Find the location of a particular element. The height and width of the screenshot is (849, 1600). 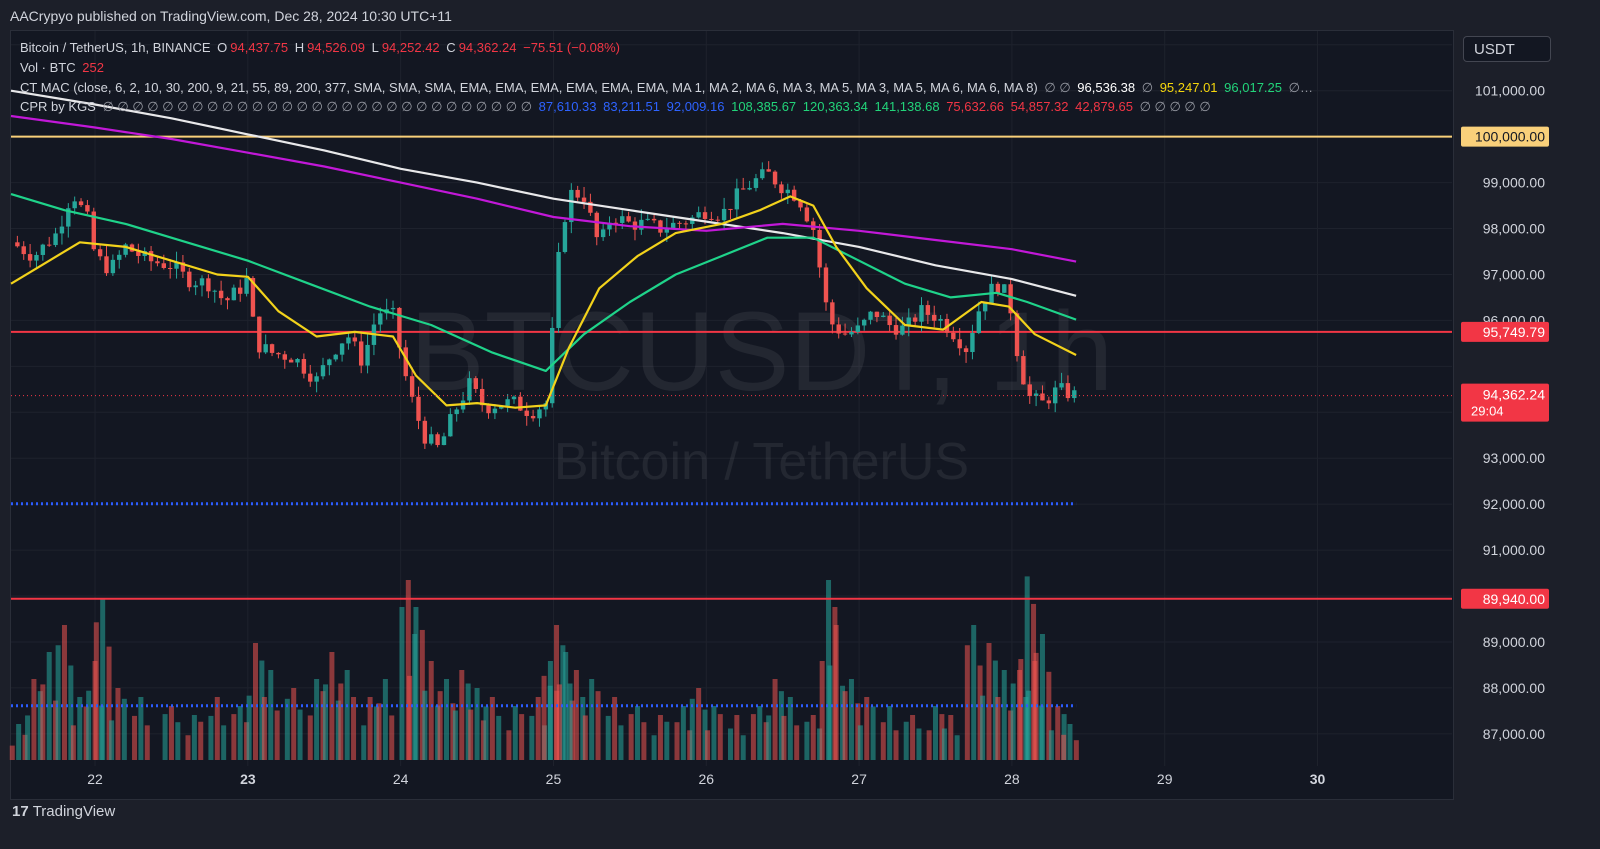

cpr-label: CPR by KGS is located at coordinates (58, 106).